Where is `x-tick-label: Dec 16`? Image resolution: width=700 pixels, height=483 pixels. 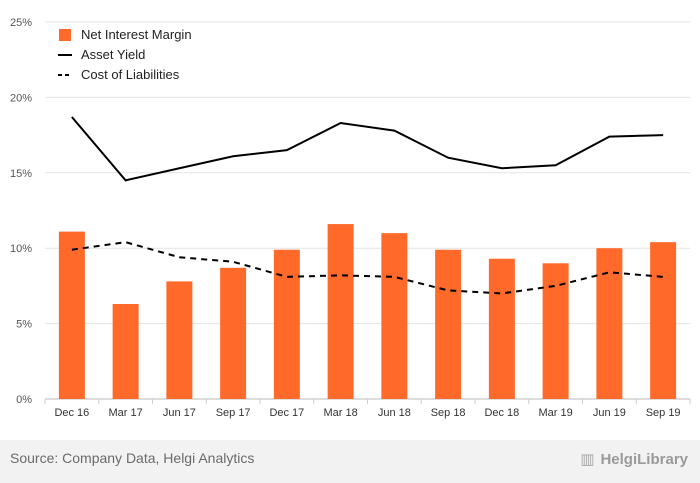 x-tick-label: Dec 16 is located at coordinates (71, 413).